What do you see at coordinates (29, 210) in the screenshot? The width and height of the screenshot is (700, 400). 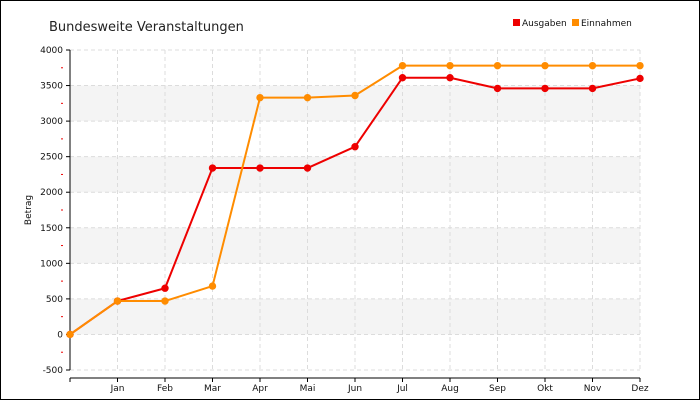 I see `y-axis-title: Betrag` at bounding box center [29, 210].